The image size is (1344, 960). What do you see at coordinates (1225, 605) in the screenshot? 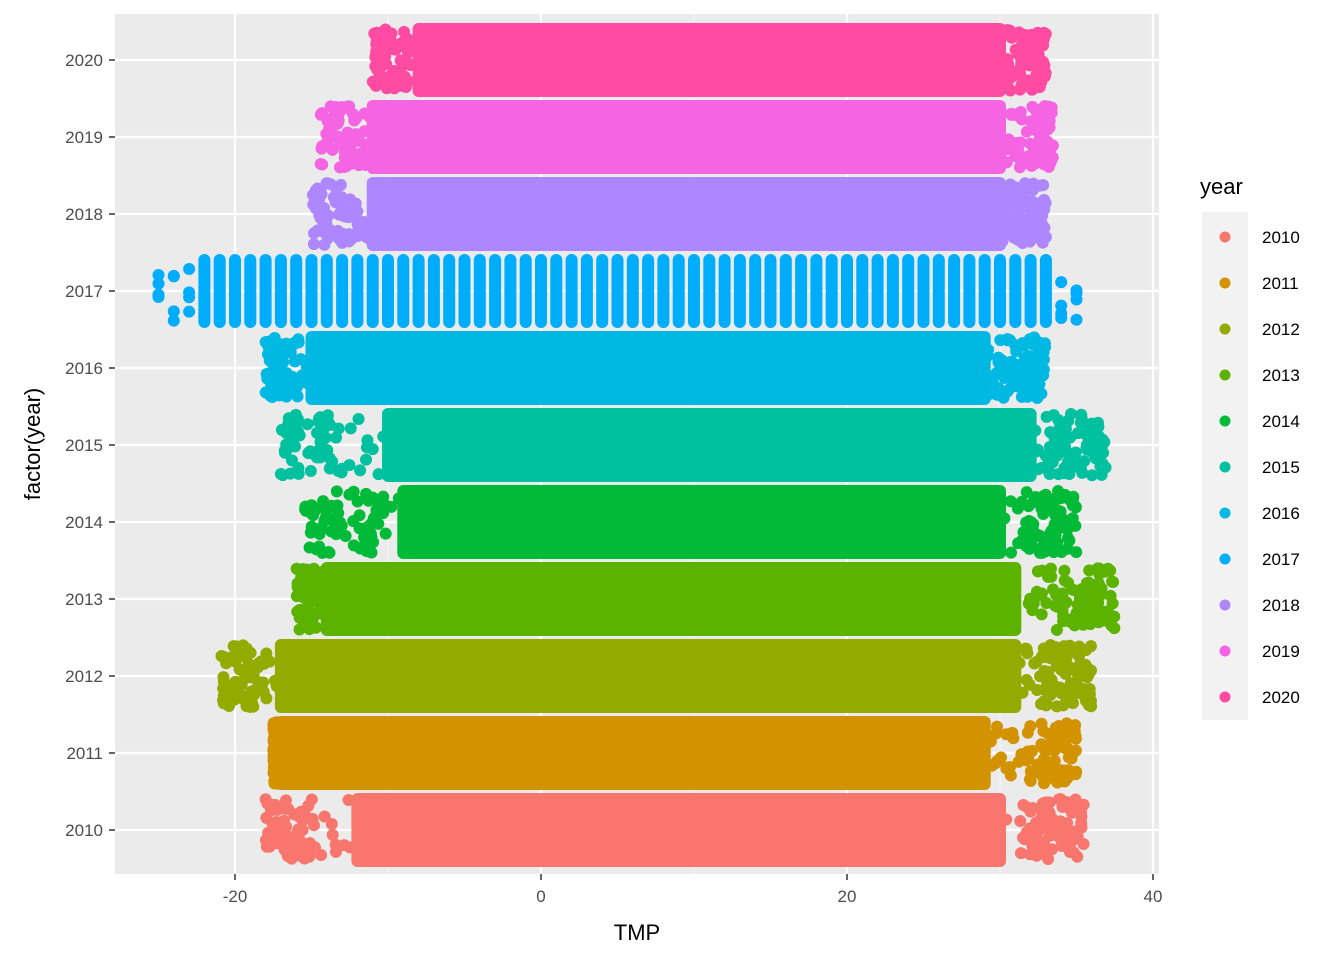
I see `legend-key-2018` at bounding box center [1225, 605].